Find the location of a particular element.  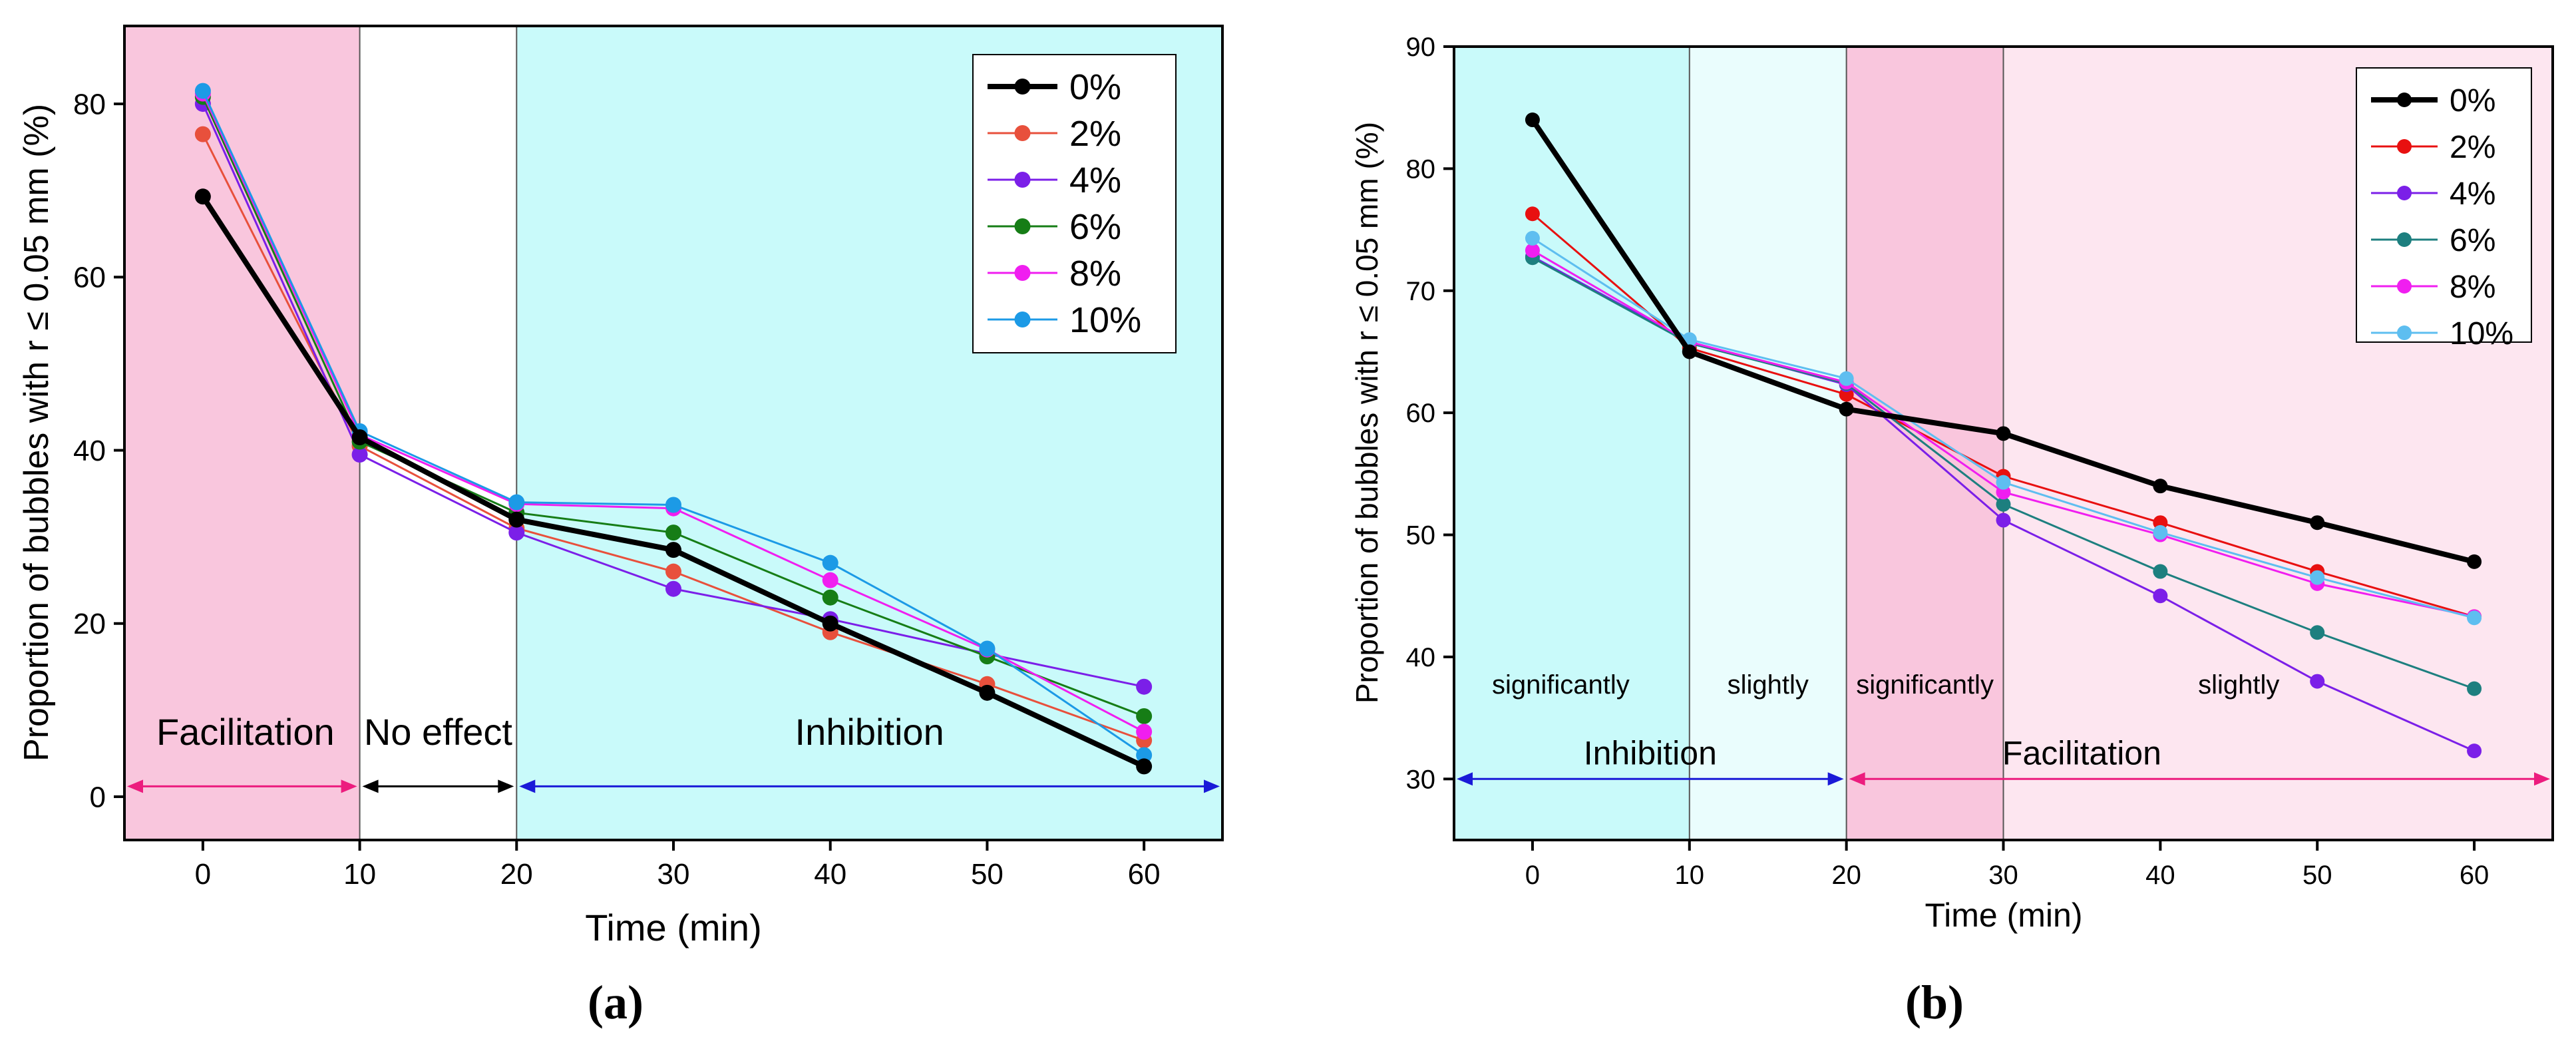

data-point-8pct is located at coordinates (830, 580).